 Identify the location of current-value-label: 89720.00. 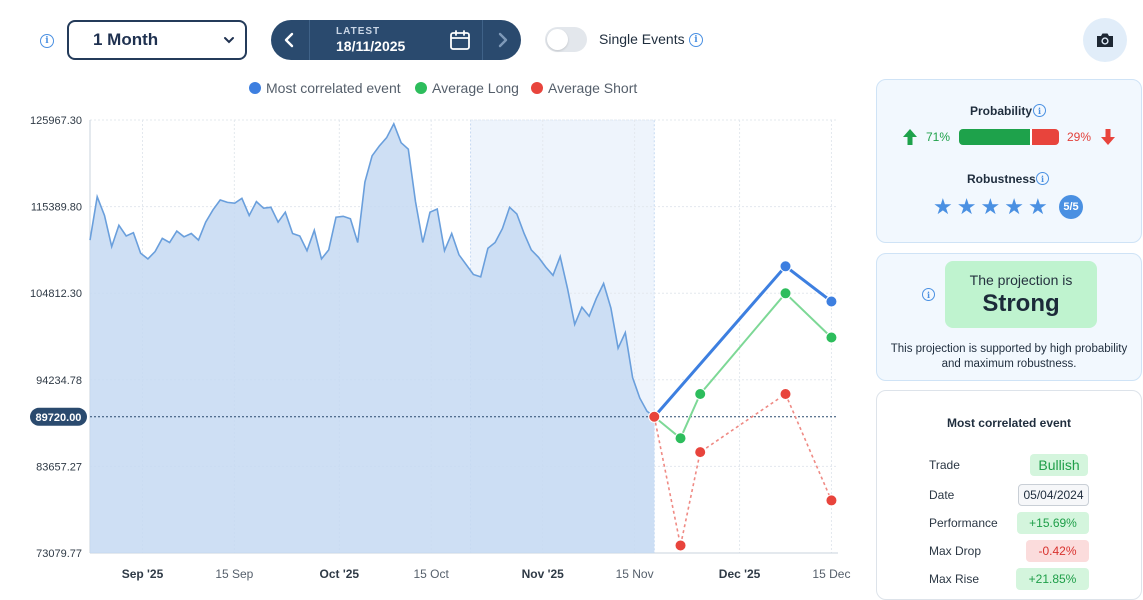
(59, 418).